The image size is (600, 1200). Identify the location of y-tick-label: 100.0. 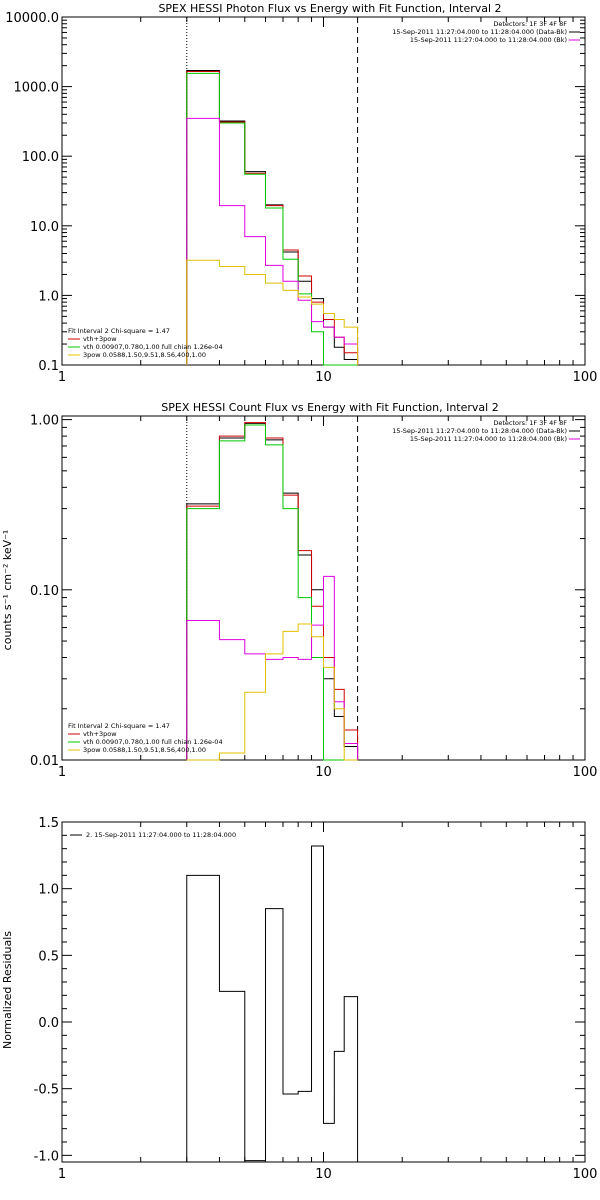
(40, 157).